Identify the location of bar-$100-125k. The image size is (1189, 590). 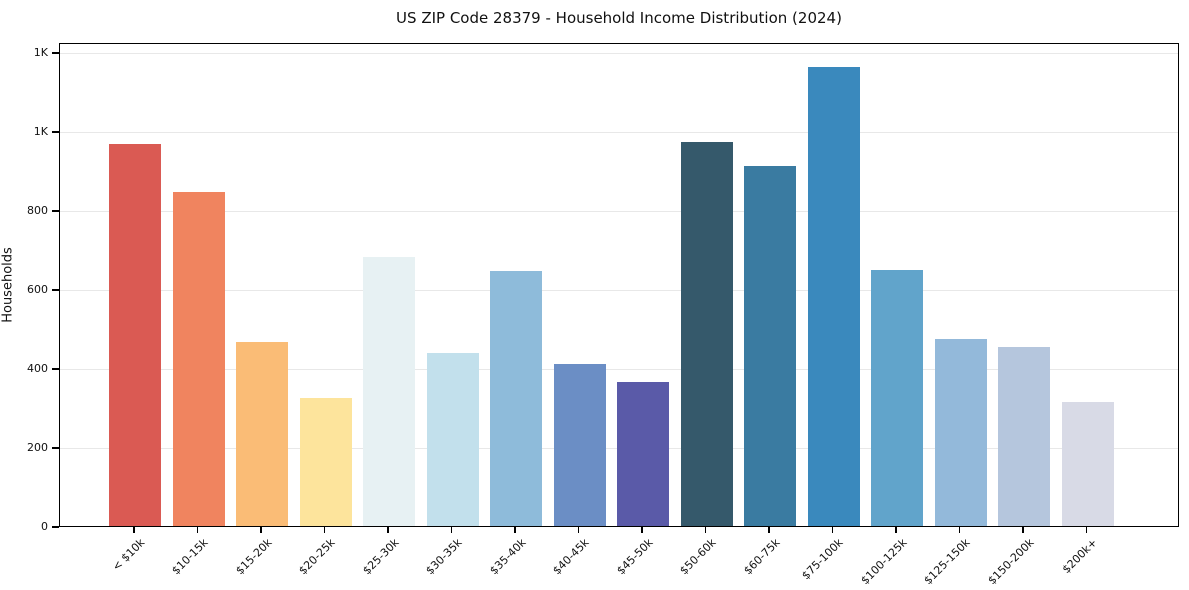
(897, 398).